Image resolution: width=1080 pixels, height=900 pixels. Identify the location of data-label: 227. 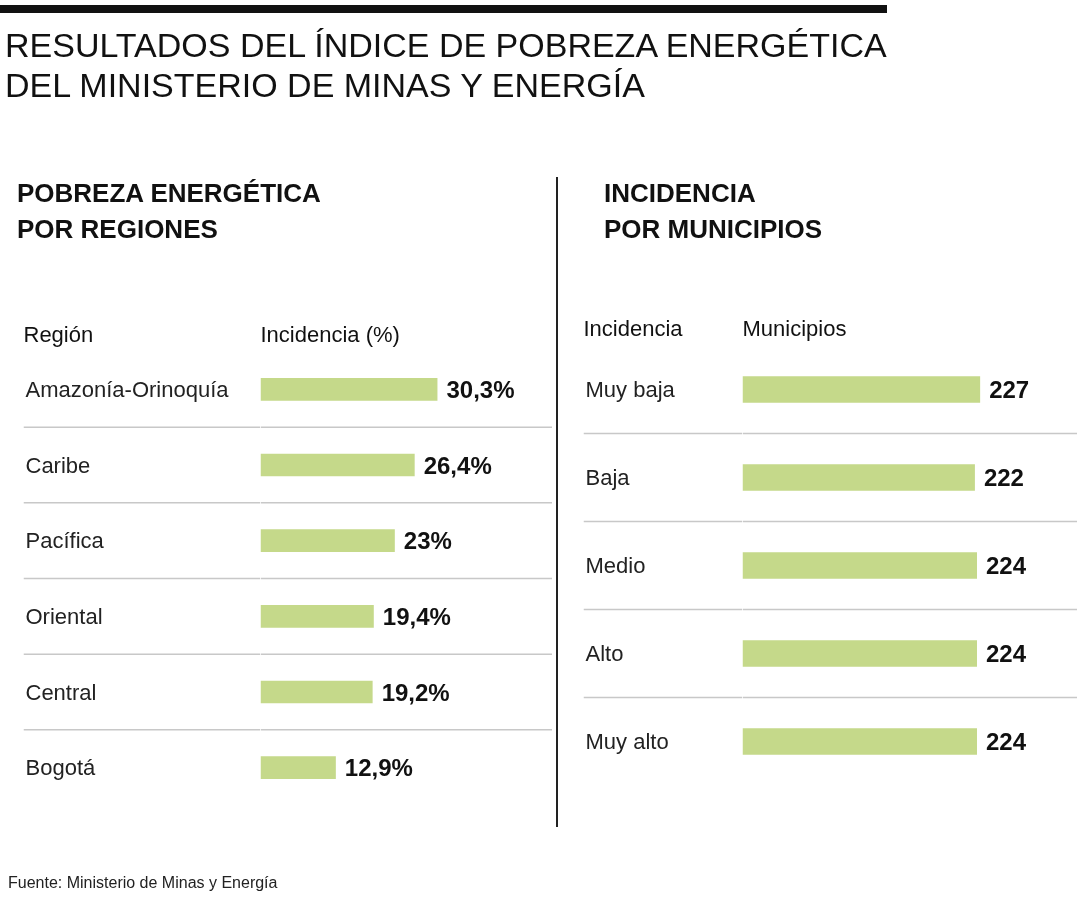
(1009, 389).